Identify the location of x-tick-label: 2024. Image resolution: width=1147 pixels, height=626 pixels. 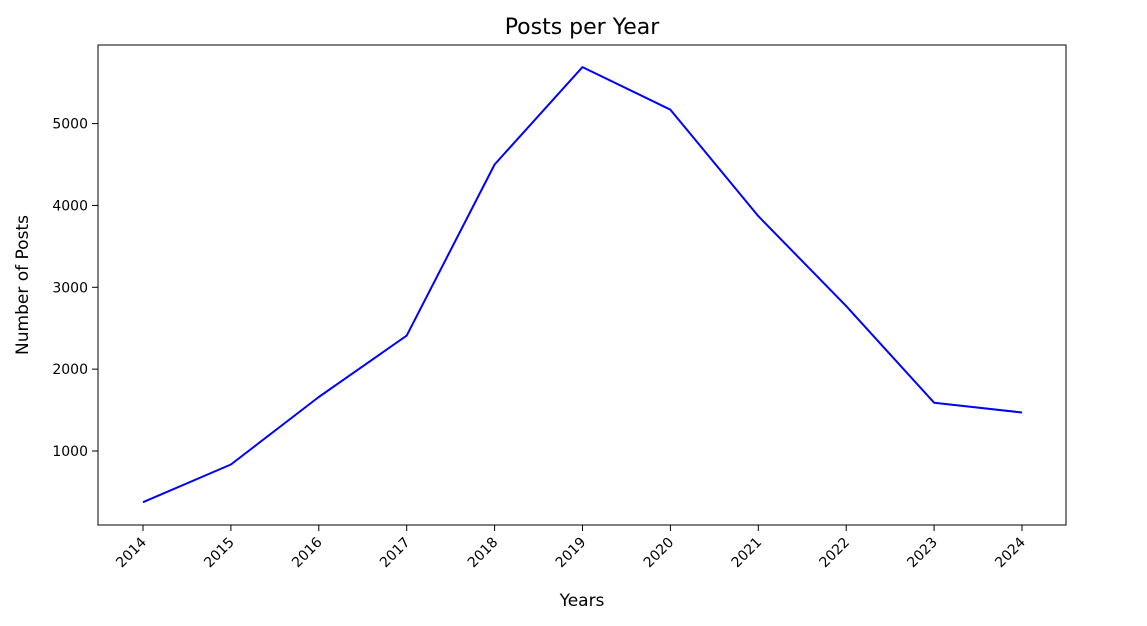
(1010, 552).